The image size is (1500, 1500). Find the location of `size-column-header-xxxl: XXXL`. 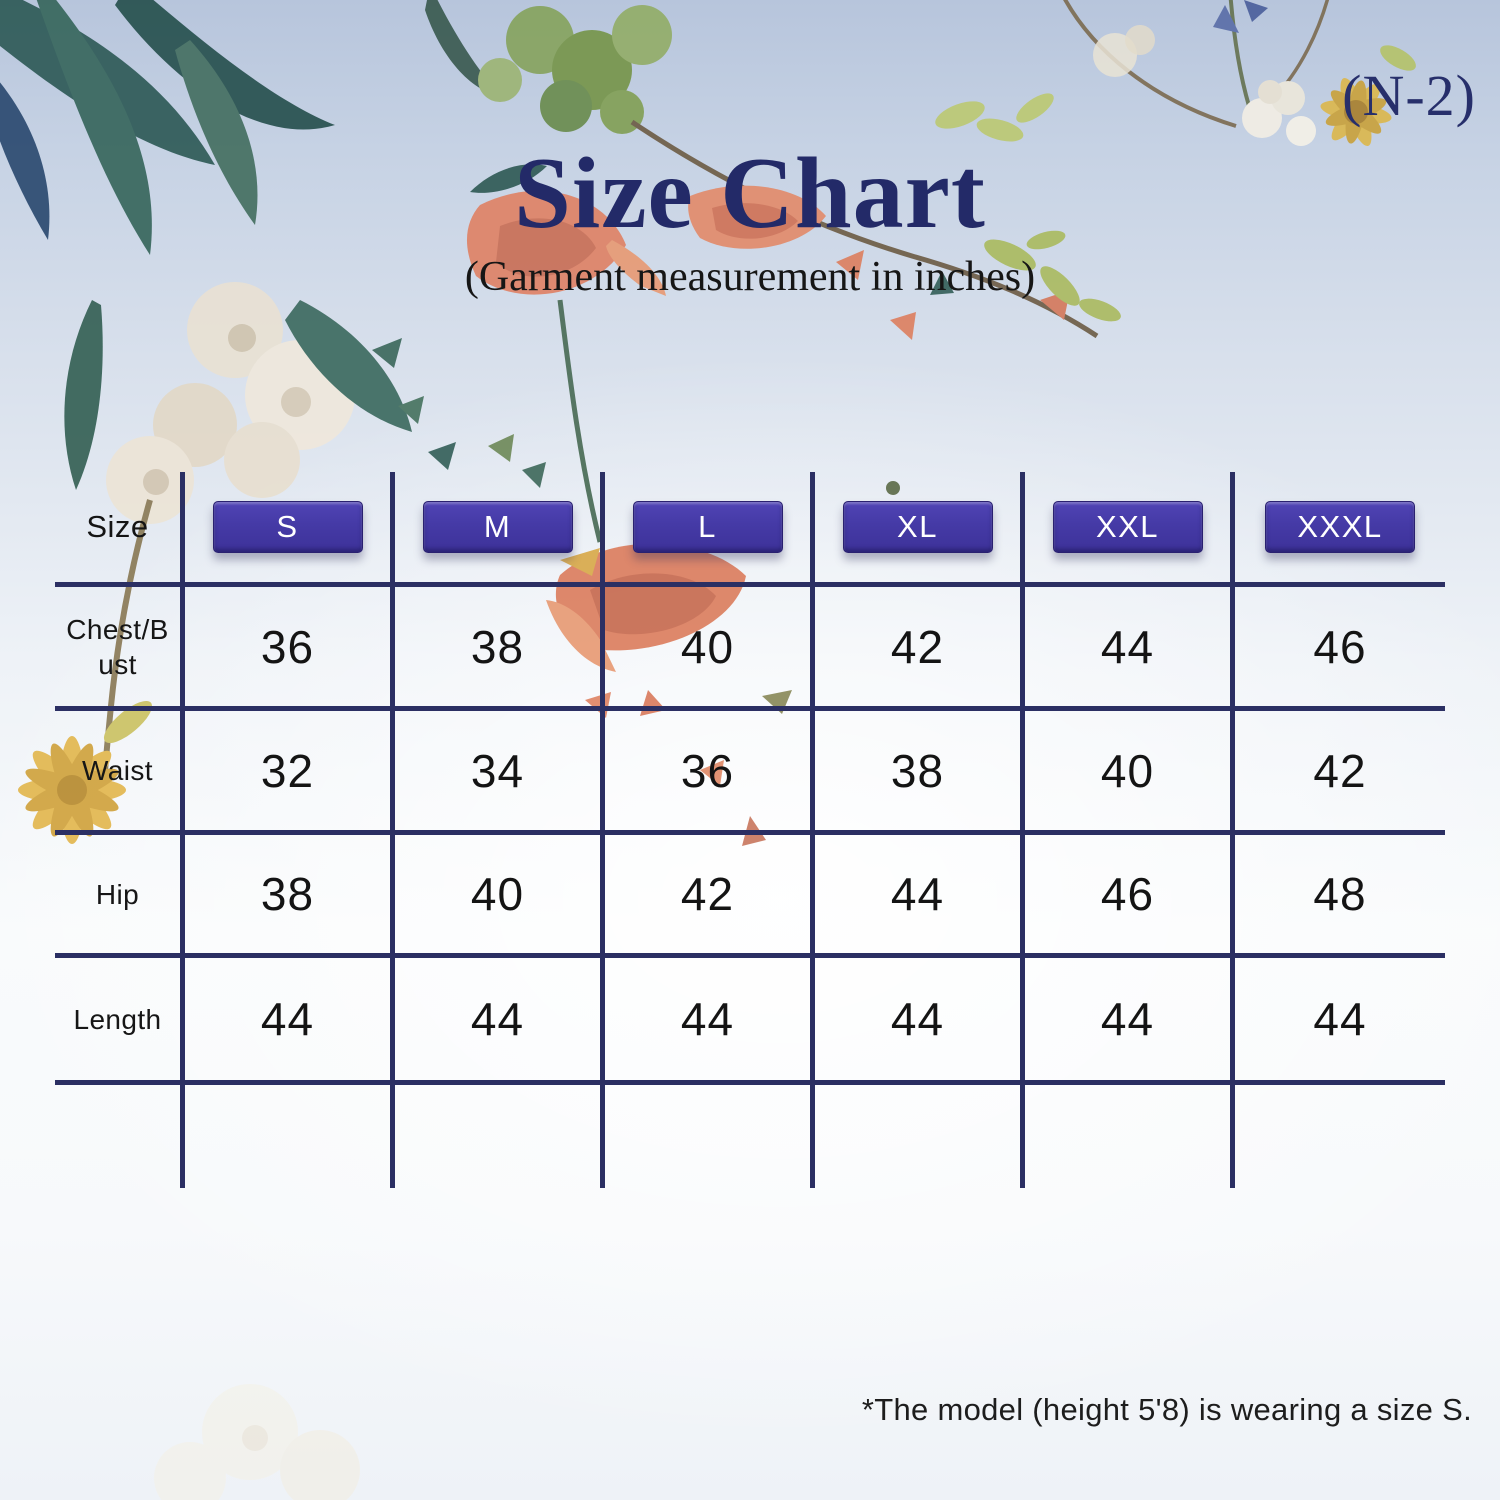

size-column-header-xxxl: XXXL is located at coordinates (1340, 529).